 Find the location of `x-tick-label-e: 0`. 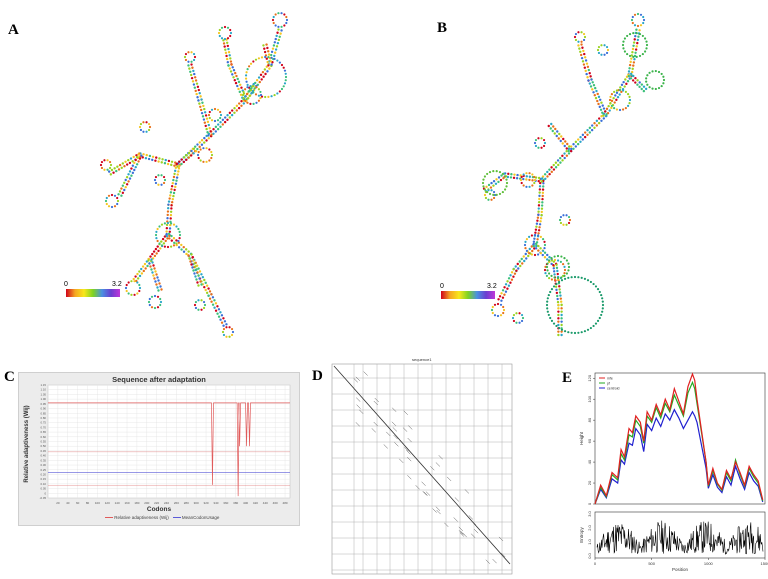

x-tick-label-e: 0 is located at coordinates (595, 563).